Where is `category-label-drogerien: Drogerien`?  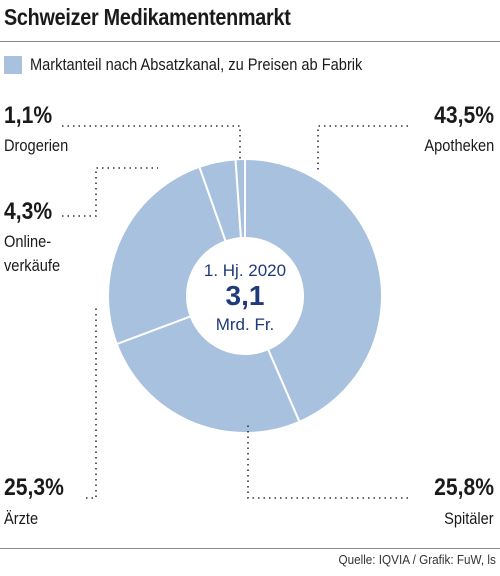 category-label-drogerien: Drogerien is located at coordinates (36, 145).